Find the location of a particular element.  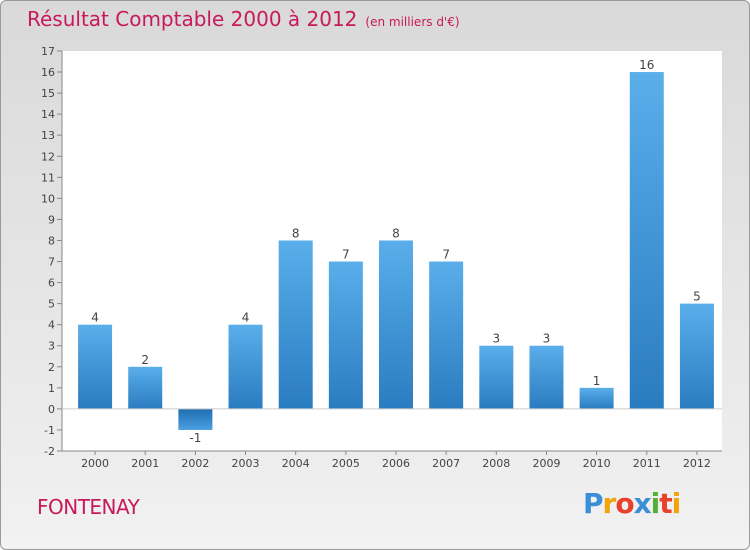

data-label-2001: 2 is located at coordinates (145, 360).